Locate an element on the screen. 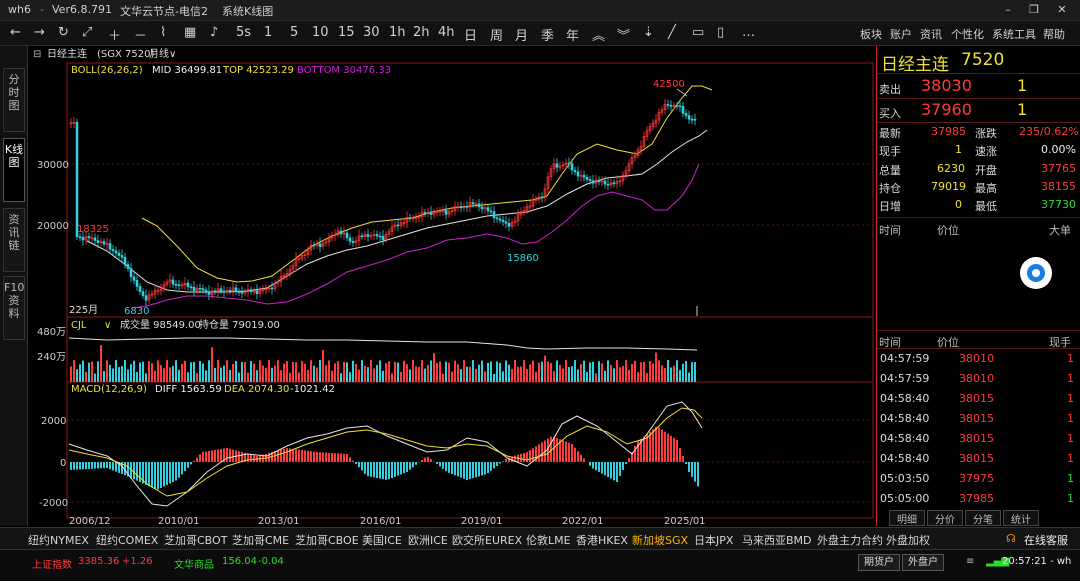 The width and height of the screenshot is (1080, 581). tab-price-dist: 分价 is located at coordinates (945, 518).